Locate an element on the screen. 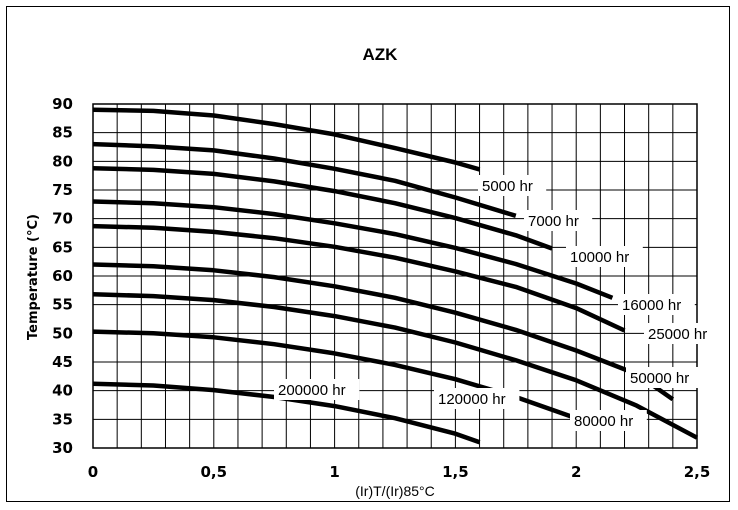  curve-label: 10000 hr is located at coordinates (599, 257).